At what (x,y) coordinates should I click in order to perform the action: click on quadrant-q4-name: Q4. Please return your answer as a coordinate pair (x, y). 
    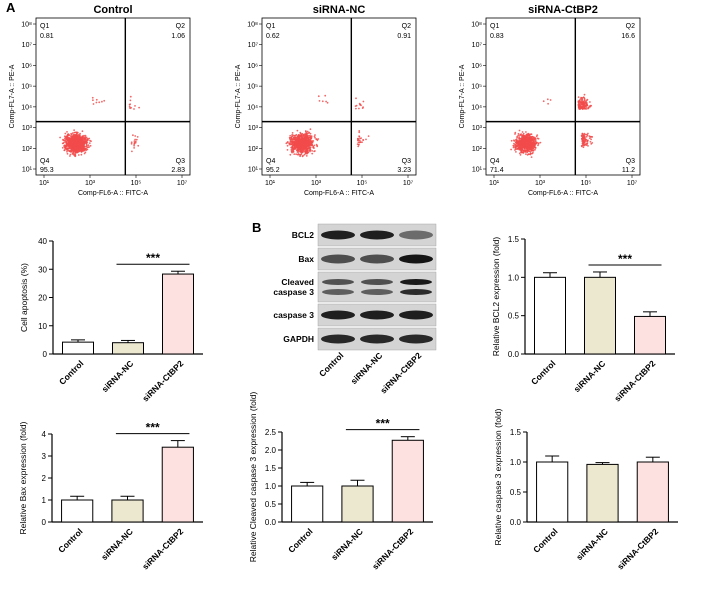
    Looking at the image, I should click on (494, 161).